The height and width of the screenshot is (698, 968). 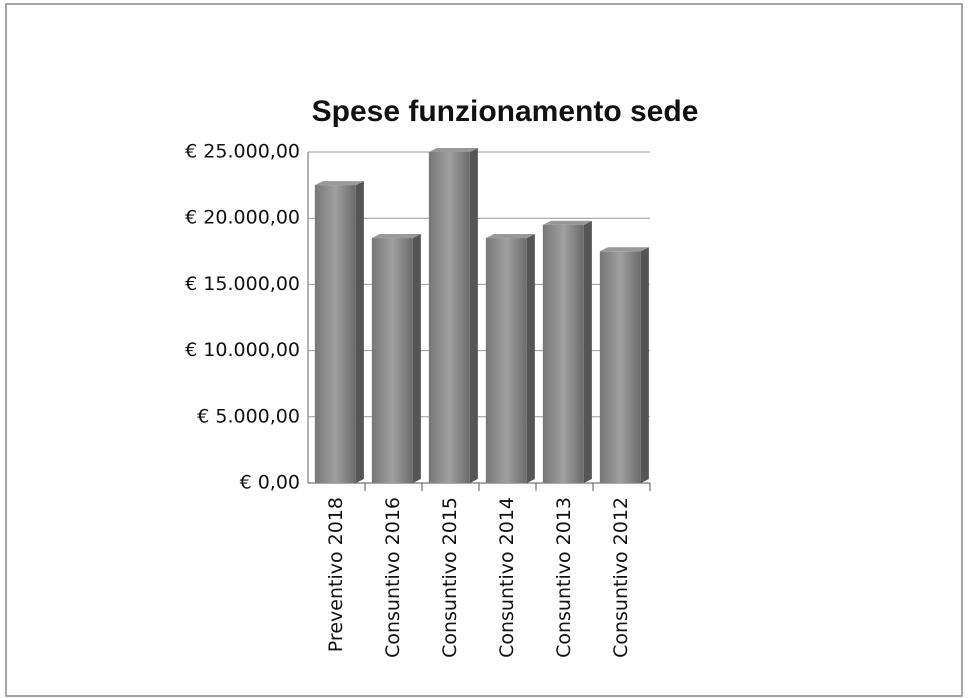 I want to click on chart-title: Spese funzionamento sede, so click(x=505, y=111).